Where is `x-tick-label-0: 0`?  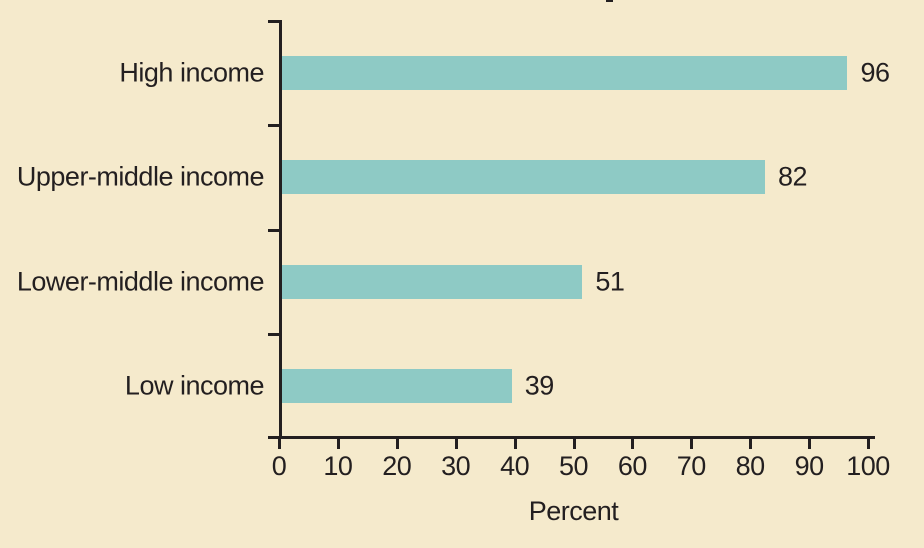 x-tick-label-0: 0 is located at coordinates (279, 466).